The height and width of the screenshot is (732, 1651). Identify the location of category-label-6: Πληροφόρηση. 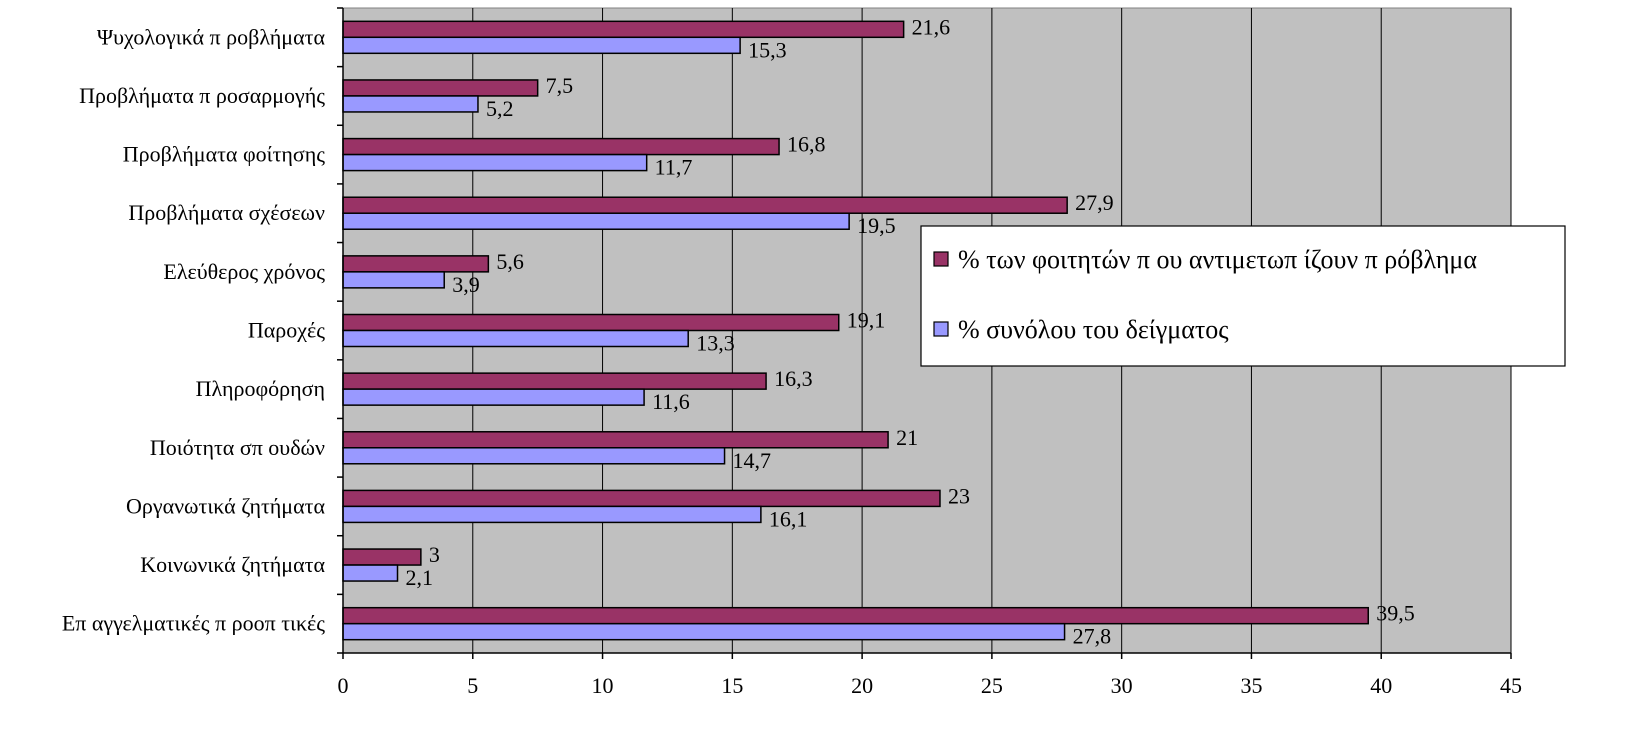
(260, 388).